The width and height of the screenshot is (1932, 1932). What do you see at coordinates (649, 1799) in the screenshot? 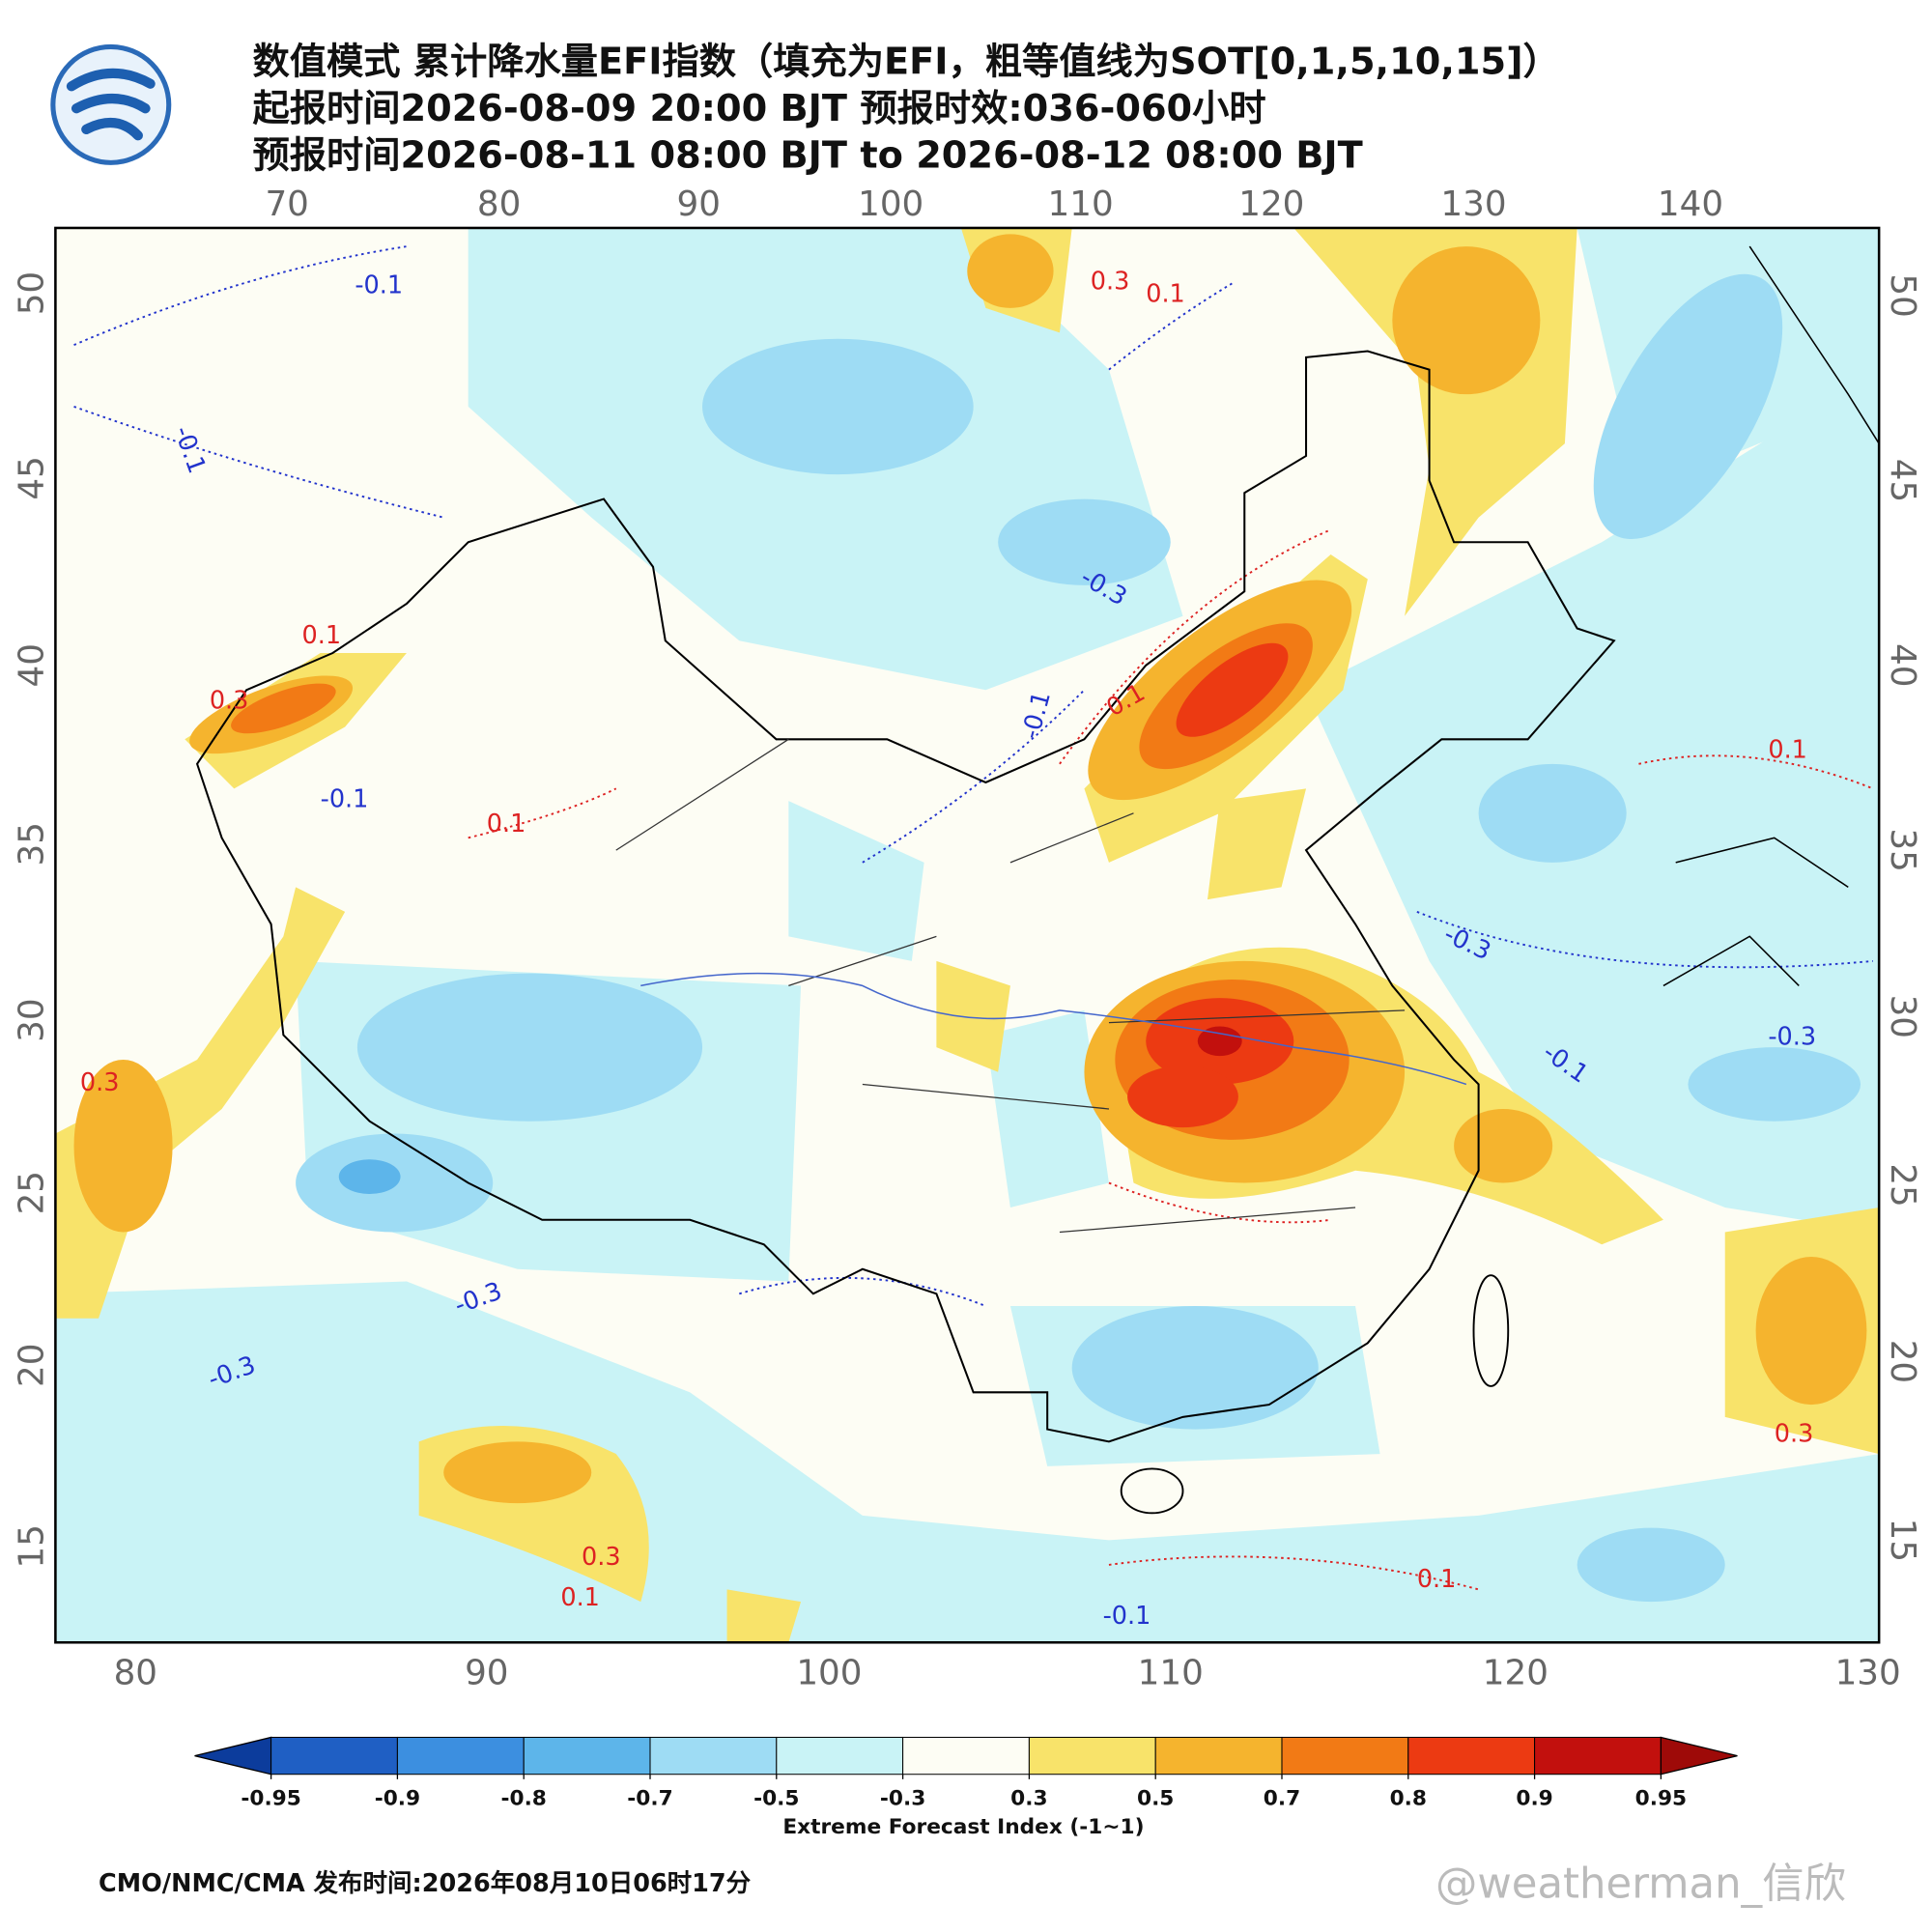
I see `colorbar-label: -0.7` at bounding box center [649, 1799].